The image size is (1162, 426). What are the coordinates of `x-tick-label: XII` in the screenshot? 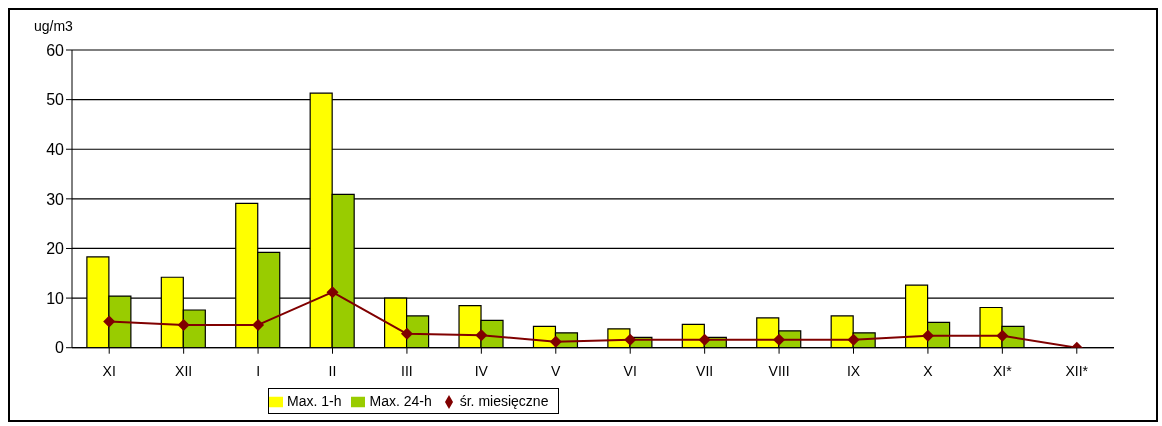 It's located at (184, 370).